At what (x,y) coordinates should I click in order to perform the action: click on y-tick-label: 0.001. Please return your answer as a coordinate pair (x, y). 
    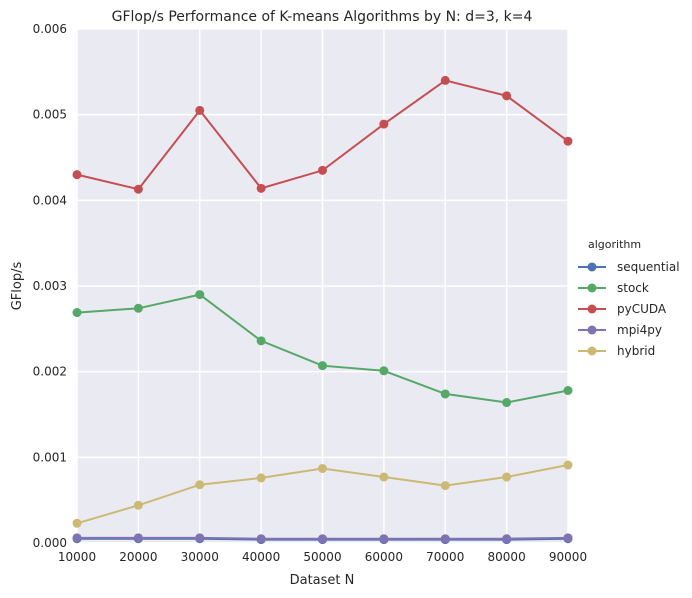
    Looking at the image, I should click on (50, 457).